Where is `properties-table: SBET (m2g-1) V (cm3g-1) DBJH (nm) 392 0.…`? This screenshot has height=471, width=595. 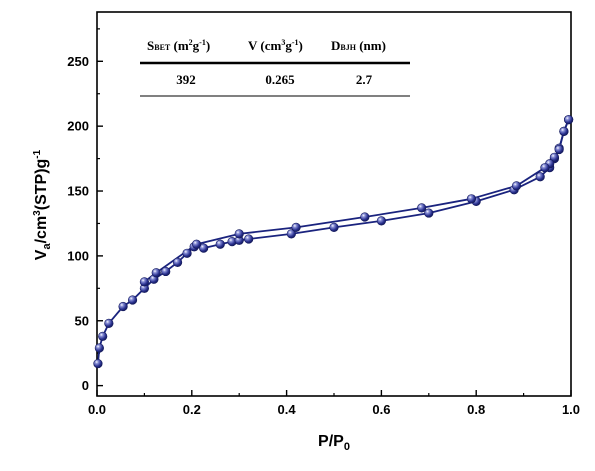
properties-table: SBET (m2g-1) V (cm3g-1) DBJH (nm) 392 0.… is located at coordinates (275, 67).